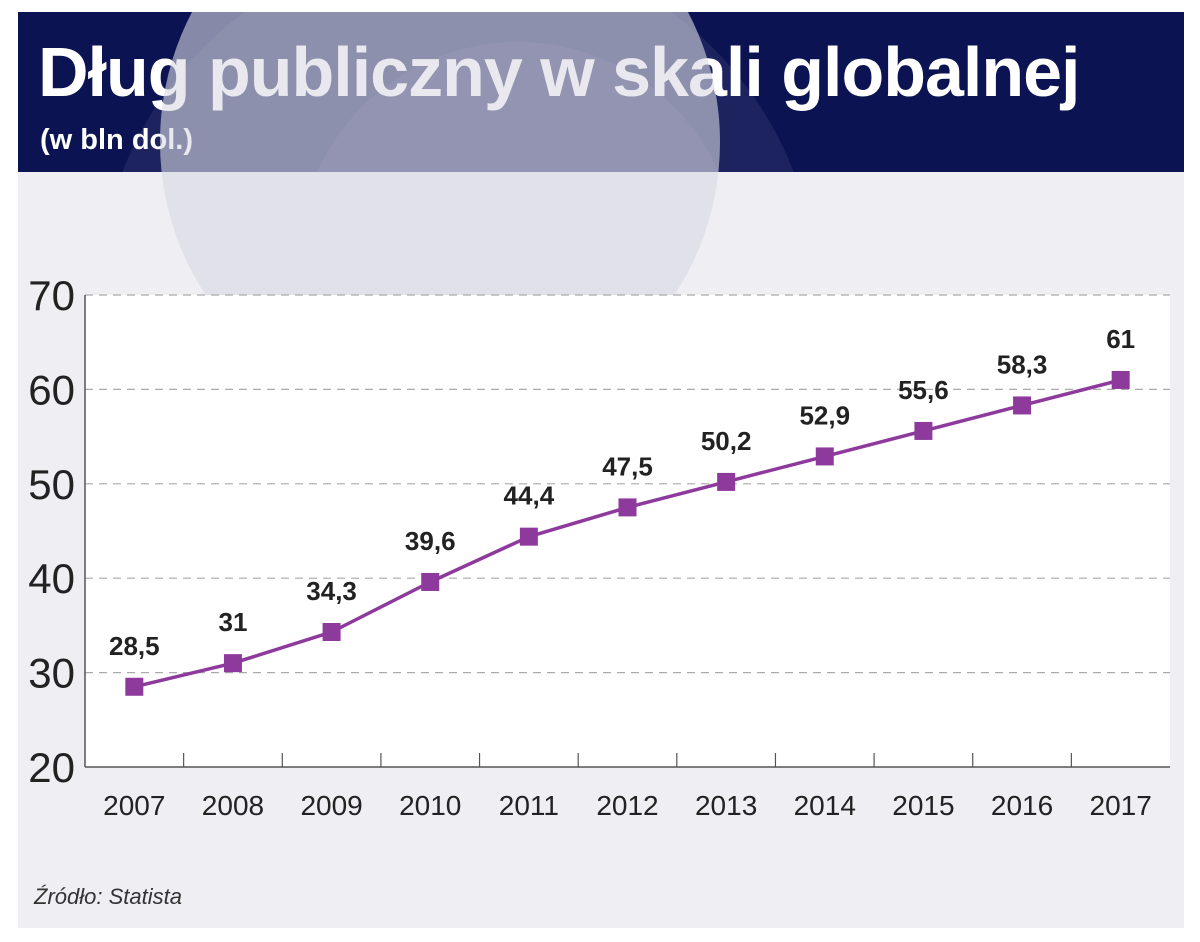  Describe the element at coordinates (134, 646) in the screenshot. I see `data-label: 28,5` at that location.